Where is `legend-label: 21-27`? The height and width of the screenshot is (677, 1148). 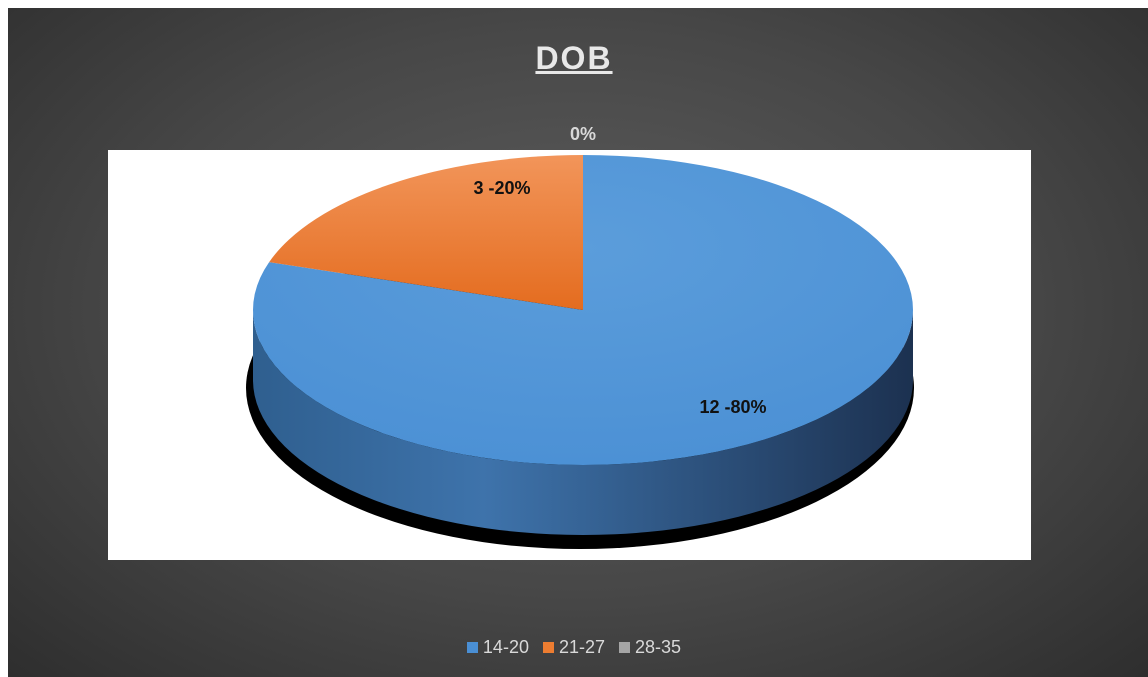 legend-label: 21-27 is located at coordinates (582, 647).